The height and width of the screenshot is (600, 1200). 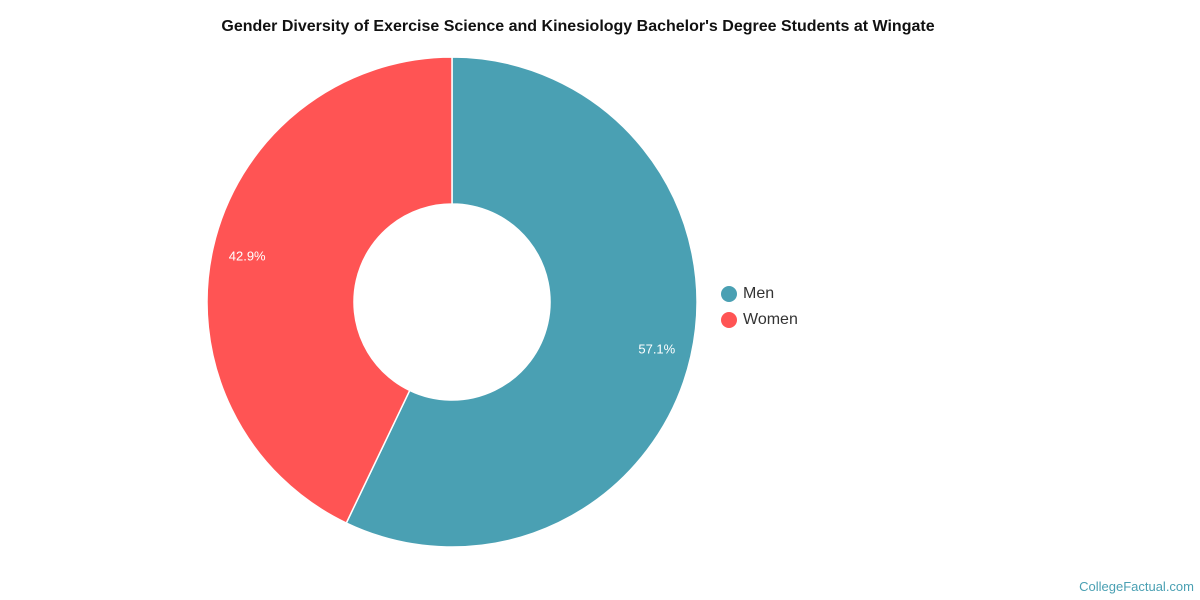 I want to click on data-label-women: 42.9%, so click(x=247, y=256).